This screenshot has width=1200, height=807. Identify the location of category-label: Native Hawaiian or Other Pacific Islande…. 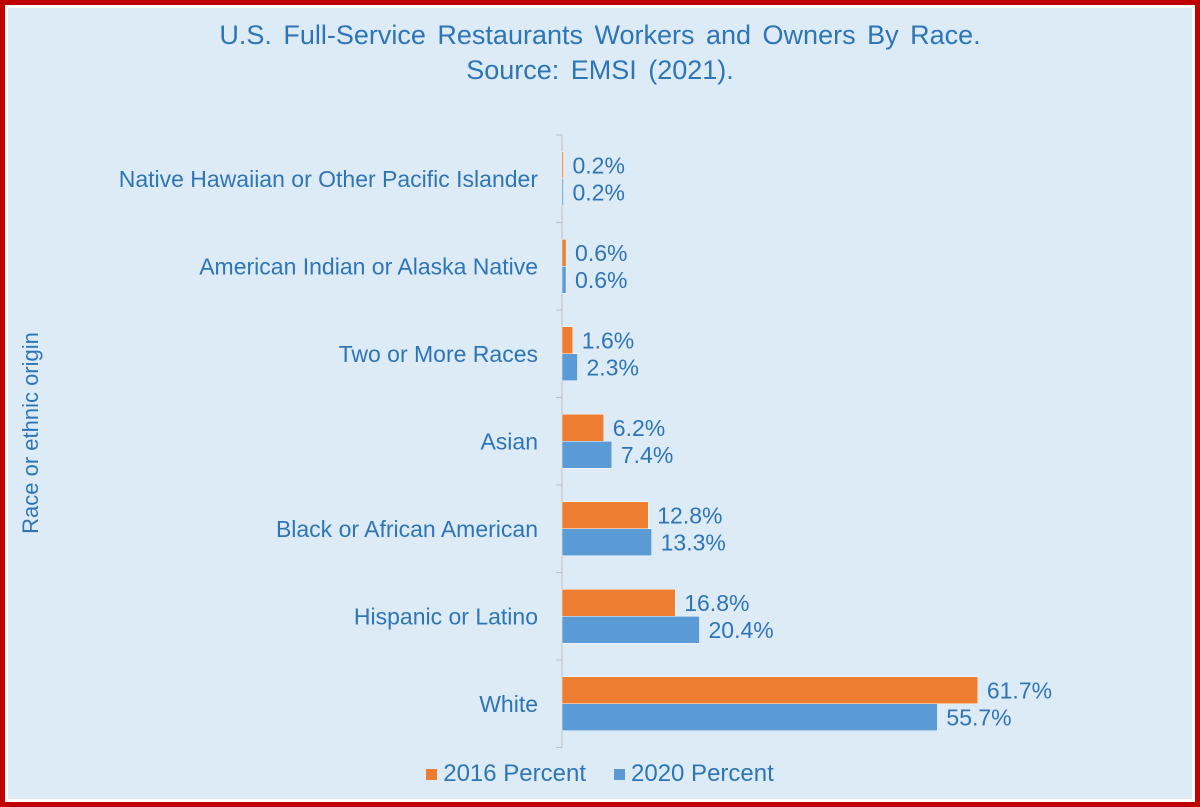
(329, 179).